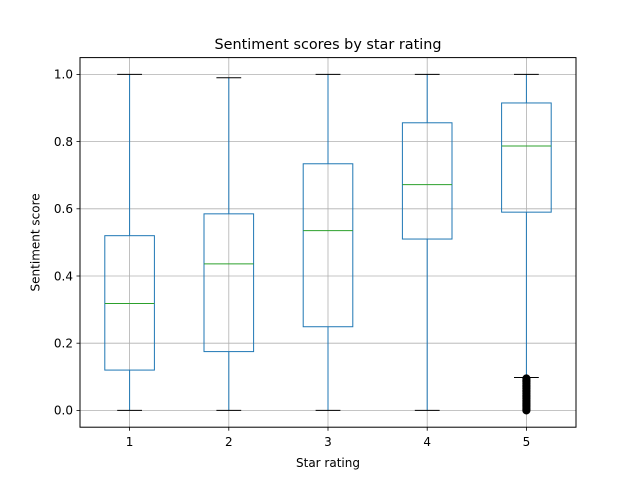 This screenshot has width=640, height=480. Describe the element at coordinates (63, 209) in the screenshot. I see `y-tick-label-3: 0.6` at that location.